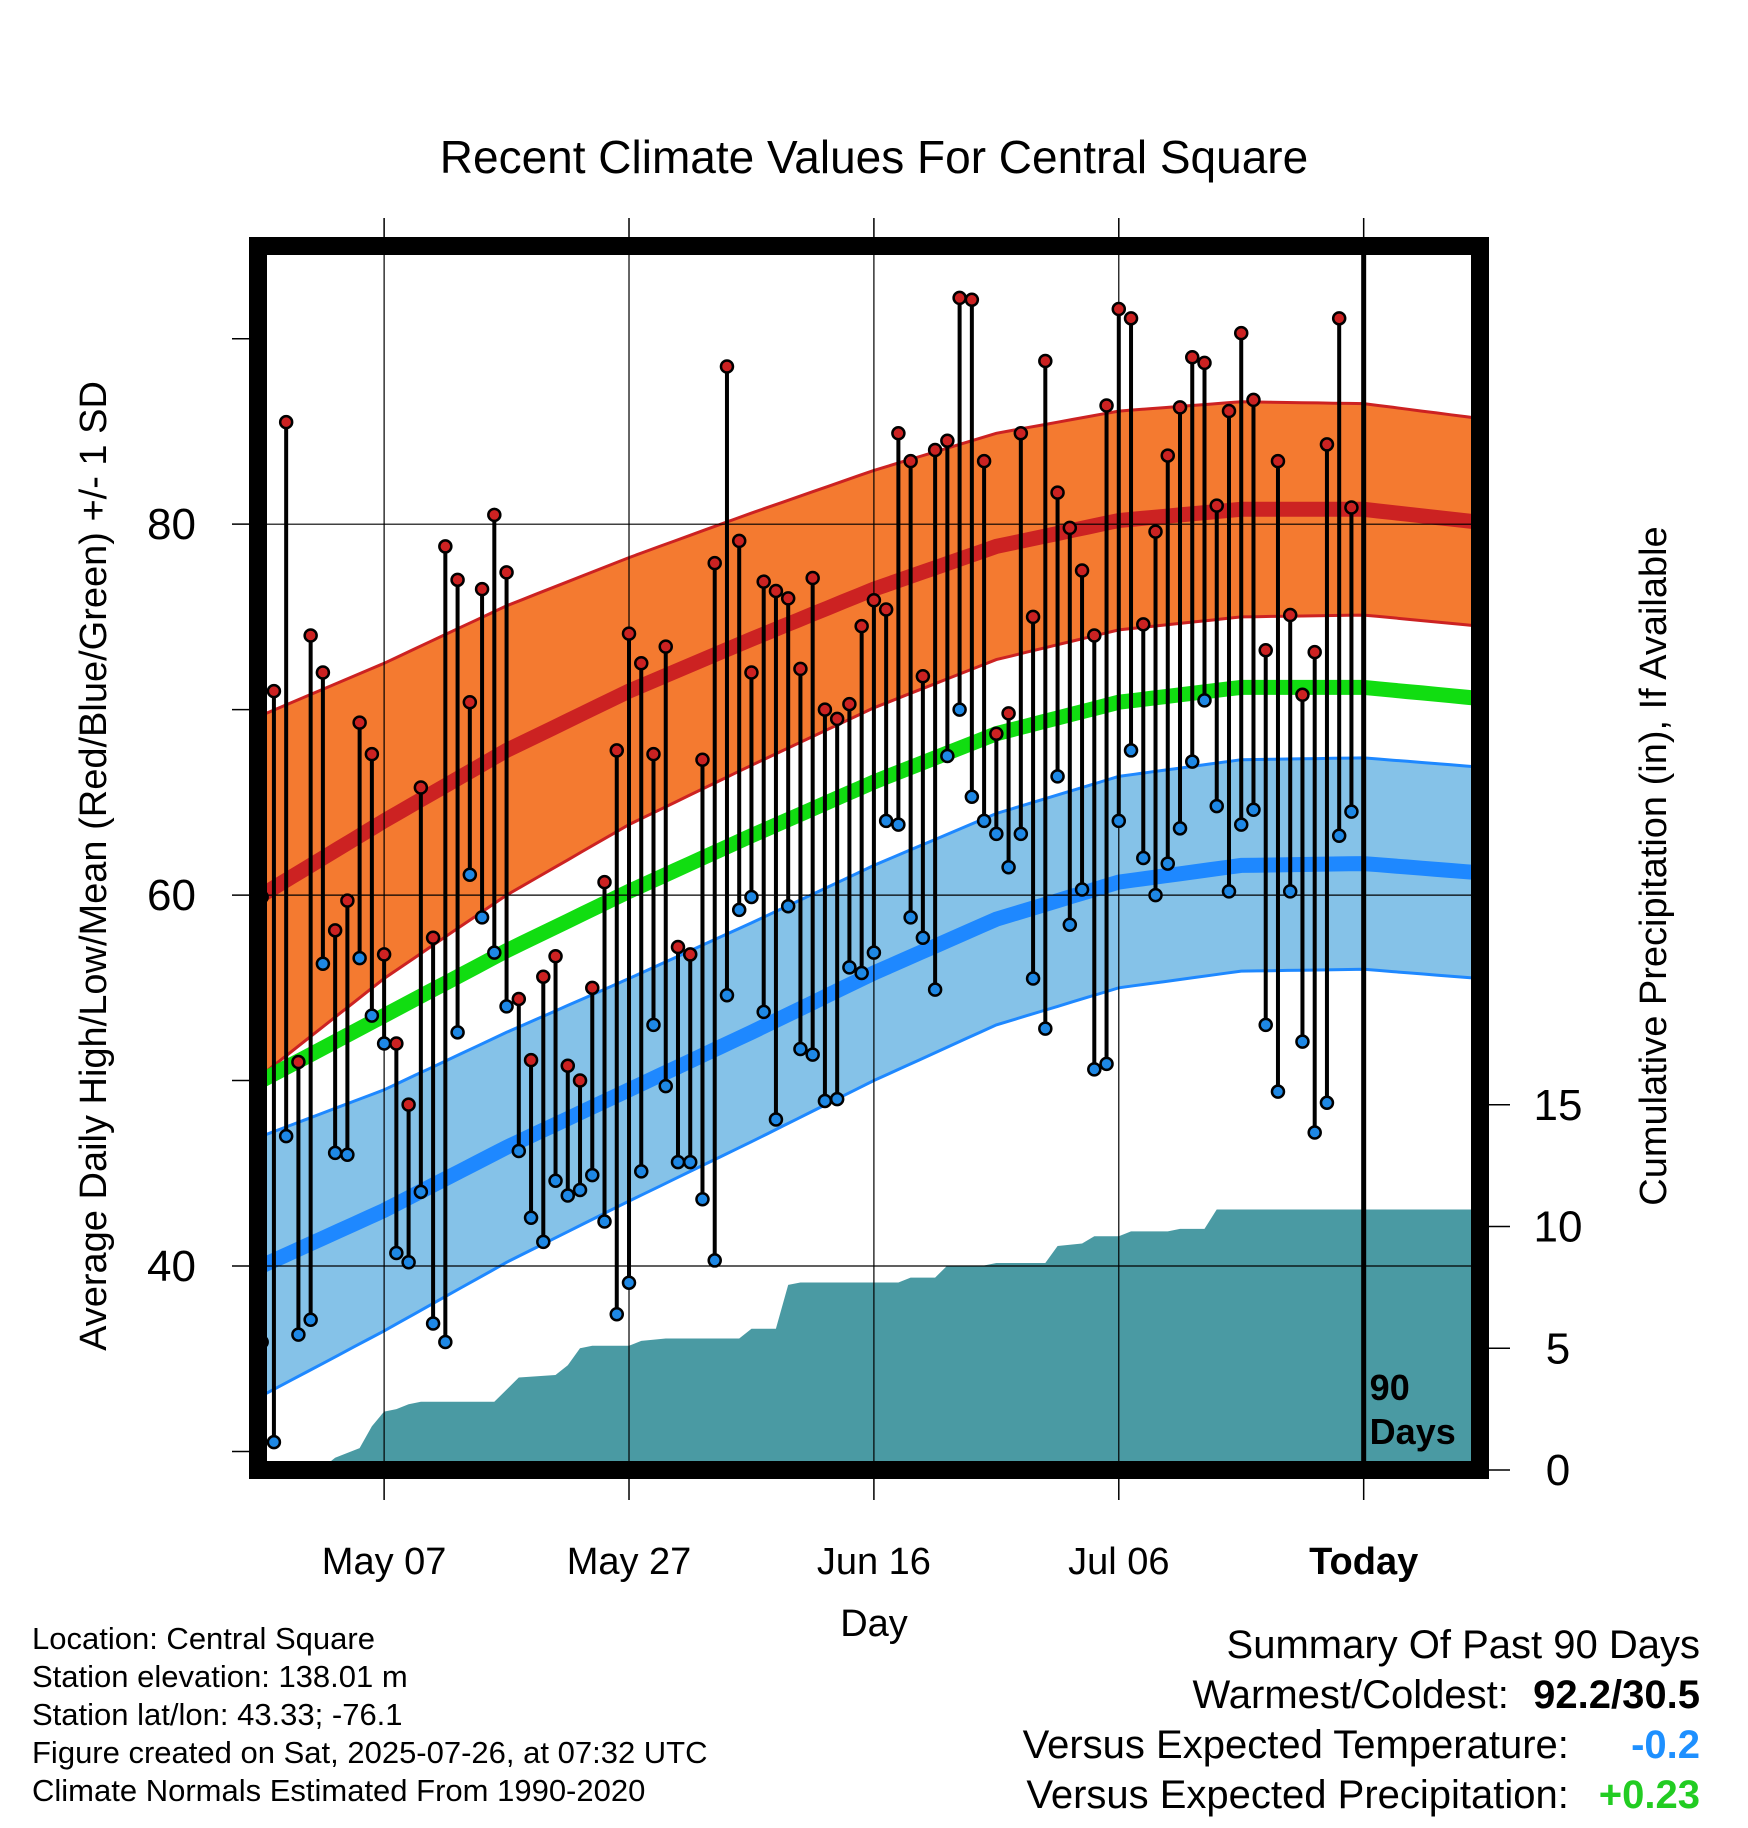  What do you see at coordinates (1558, 1227) in the screenshot?
I see `y2-tick-label: 10` at bounding box center [1558, 1227].